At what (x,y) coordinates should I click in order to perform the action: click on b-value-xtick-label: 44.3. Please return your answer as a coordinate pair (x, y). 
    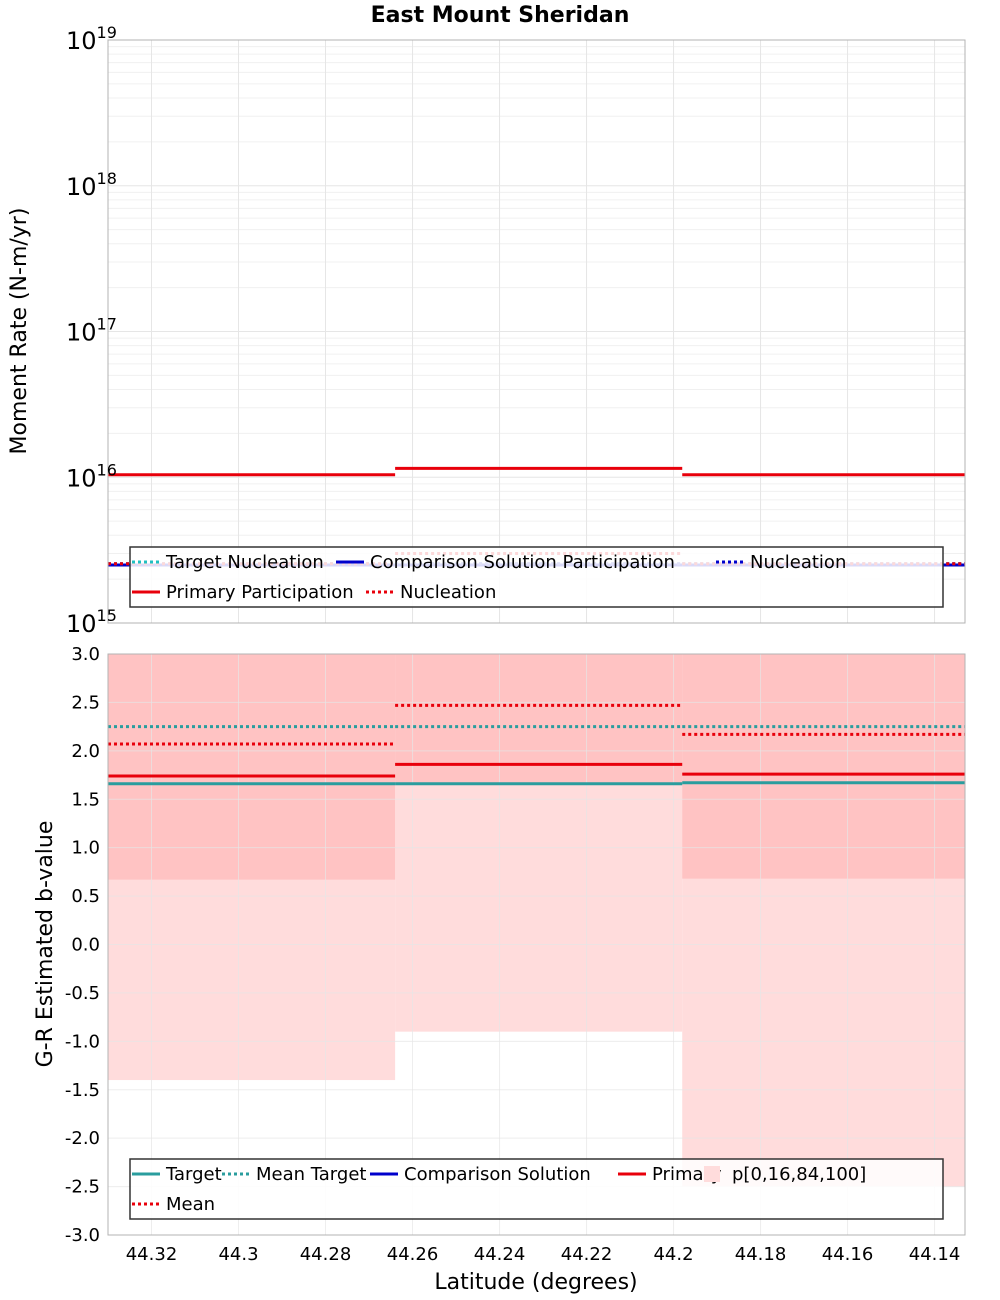
    Looking at the image, I should click on (238, 1254).